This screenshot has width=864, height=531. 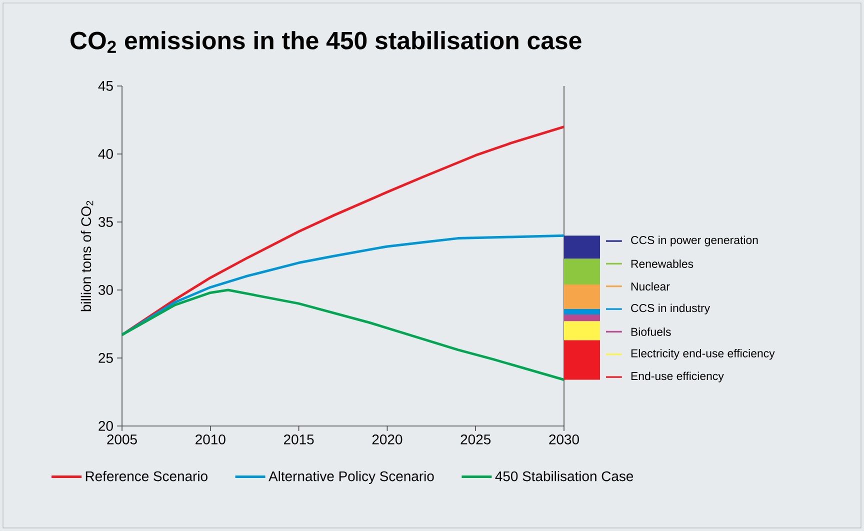 What do you see at coordinates (694, 241) in the screenshot?
I see `legend-label: CCS in power generation` at bounding box center [694, 241].